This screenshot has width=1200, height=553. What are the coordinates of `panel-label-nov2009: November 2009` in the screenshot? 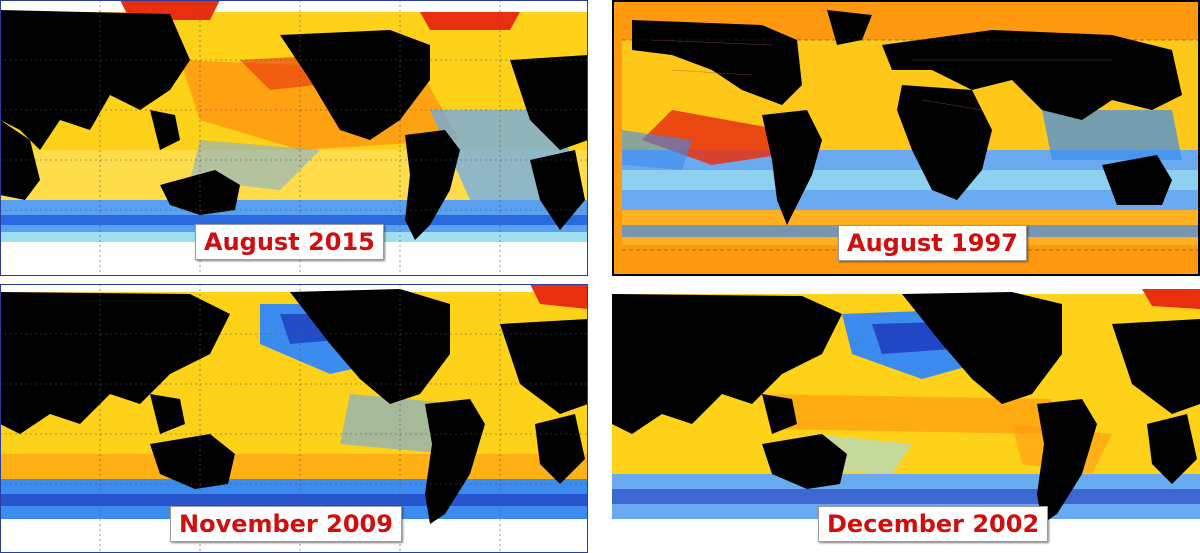 It's located at (286, 524).